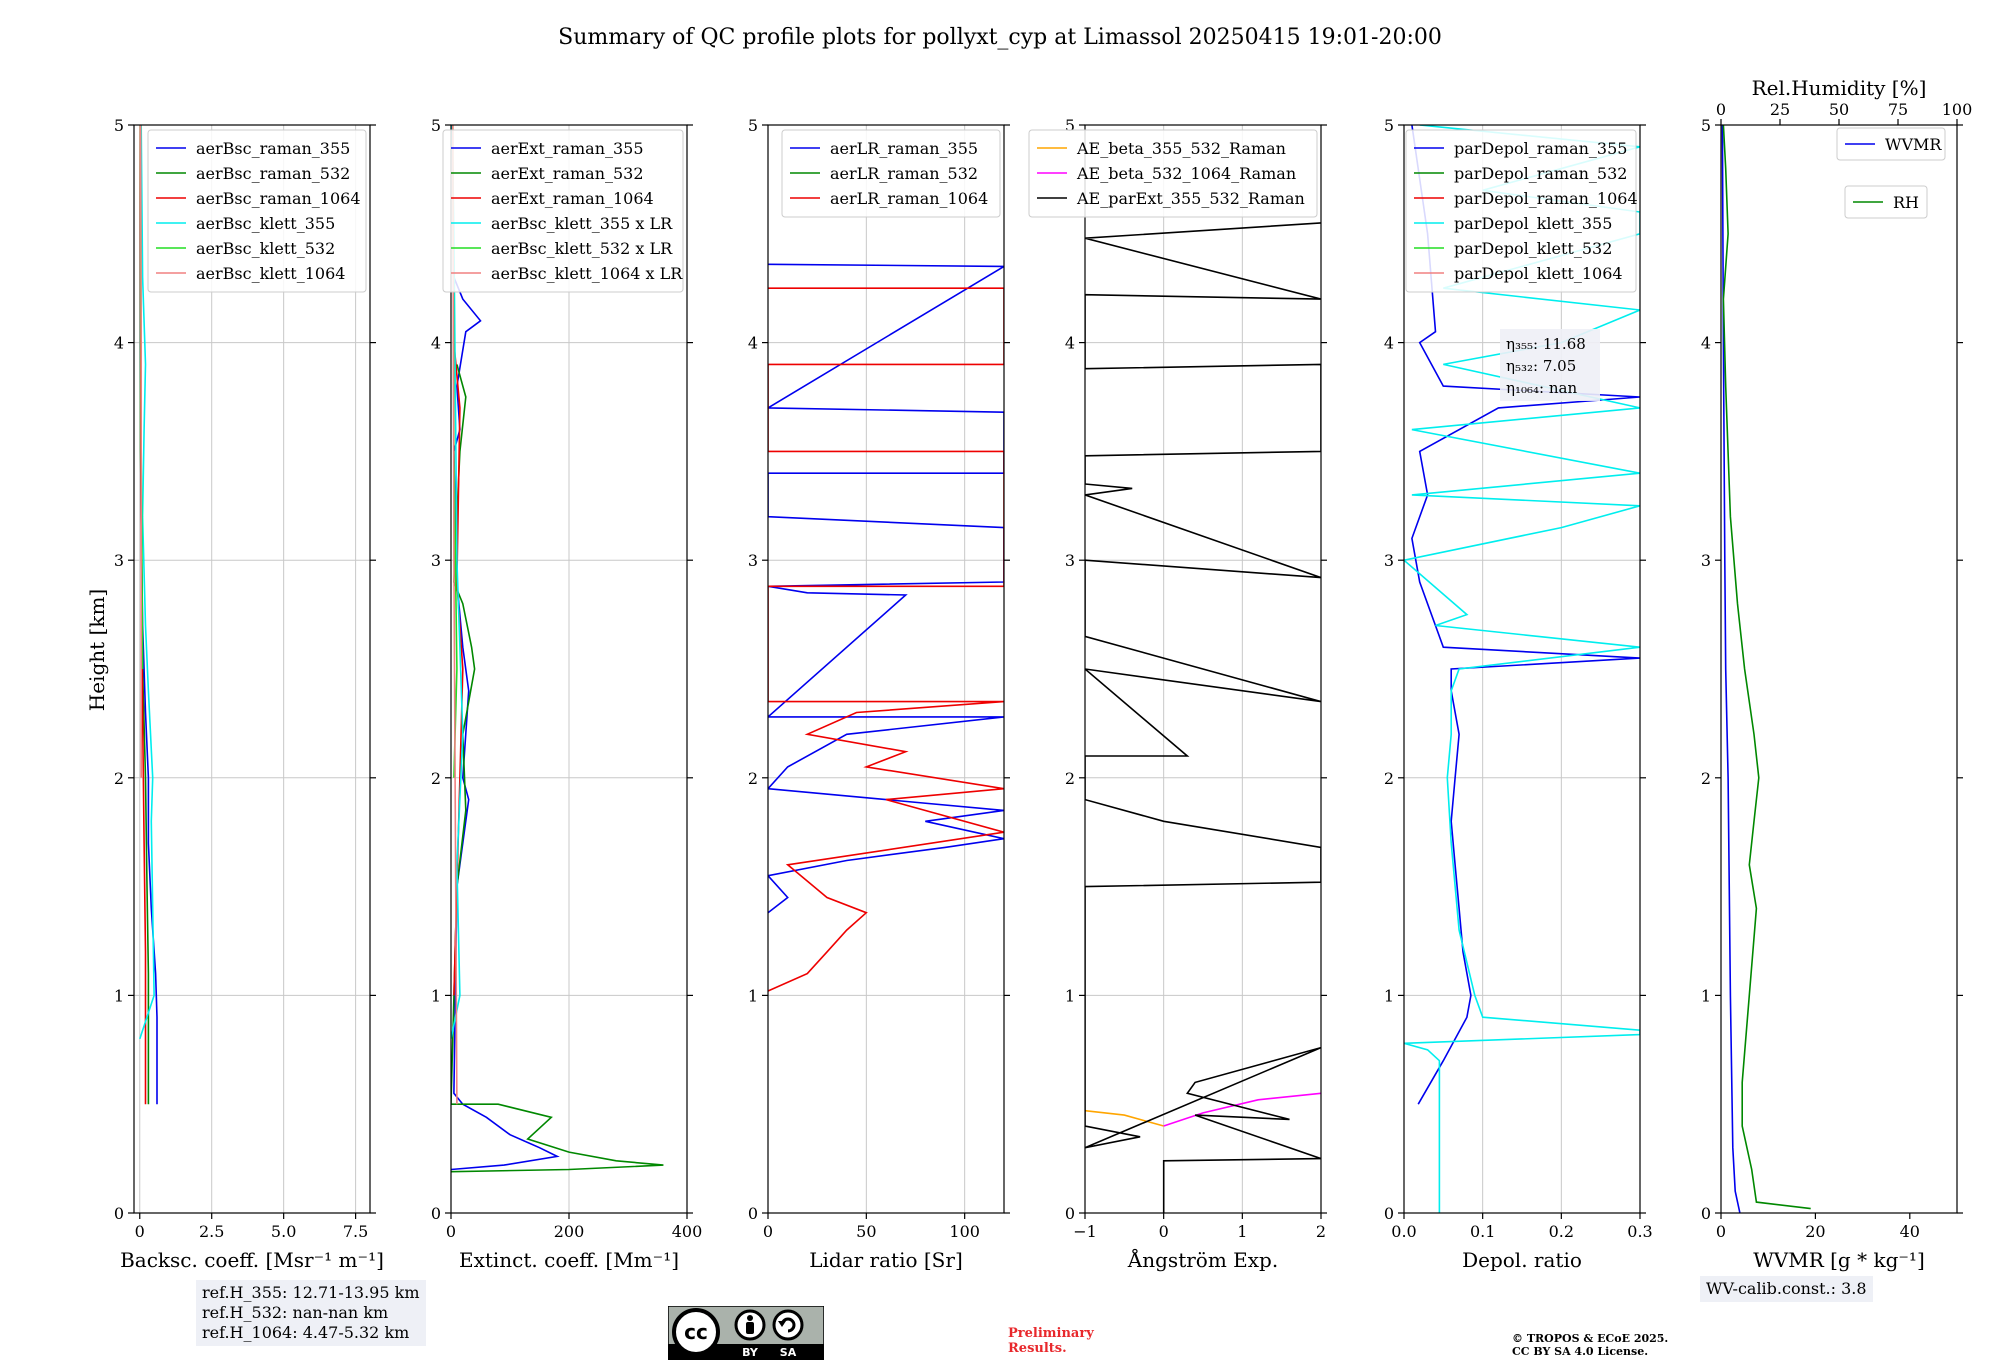 This screenshot has height=1360, width=2000. Describe the element at coordinates (1533, 223) in the screenshot. I see `legend-label: parDepol_klett_355` at that location.